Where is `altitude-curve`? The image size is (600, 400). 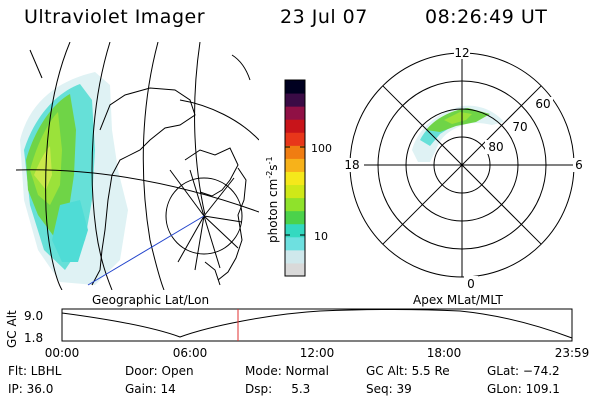
altitude-curve is located at coordinates (317, 324).